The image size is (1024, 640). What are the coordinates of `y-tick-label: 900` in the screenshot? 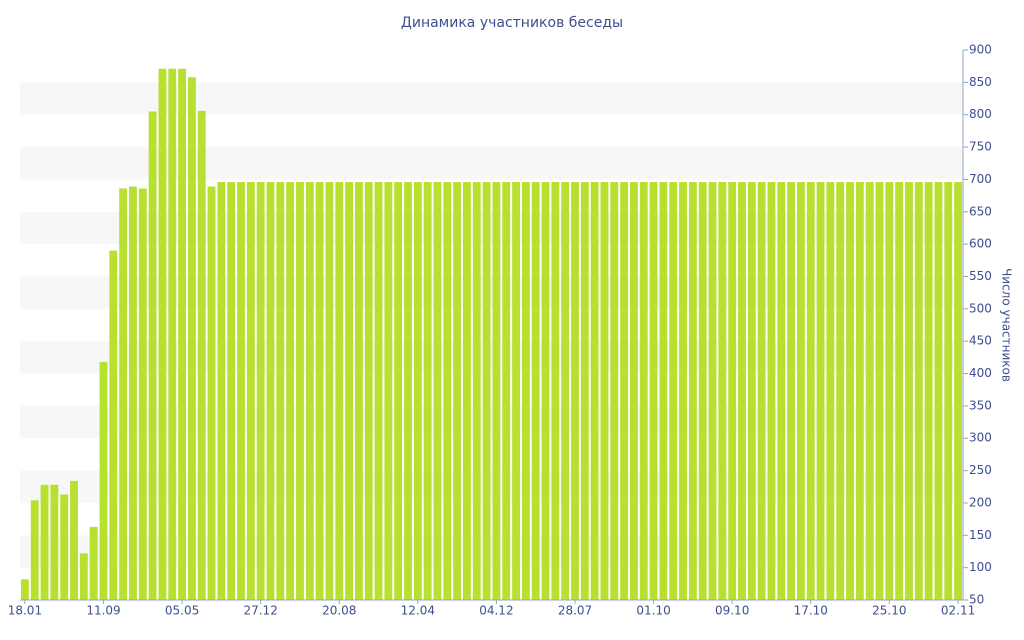 It's located at (980, 50).